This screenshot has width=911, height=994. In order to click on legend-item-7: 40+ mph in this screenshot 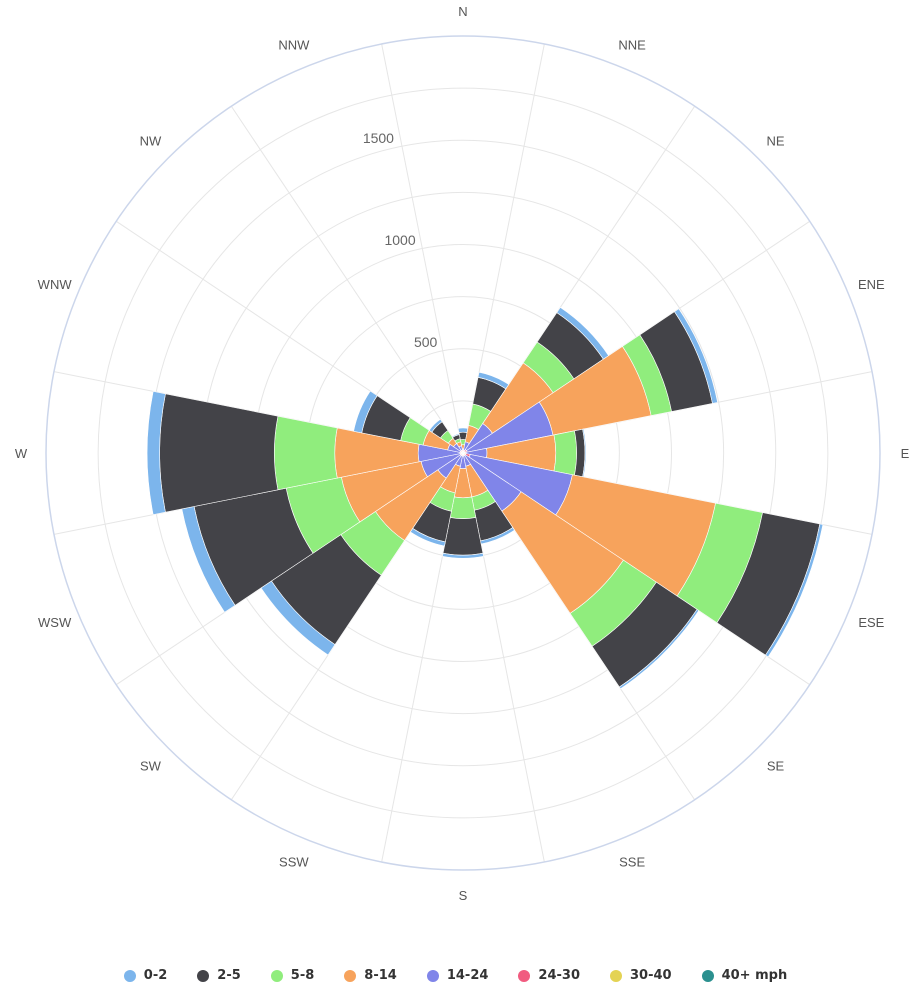, I will do `click(744, 975)`.